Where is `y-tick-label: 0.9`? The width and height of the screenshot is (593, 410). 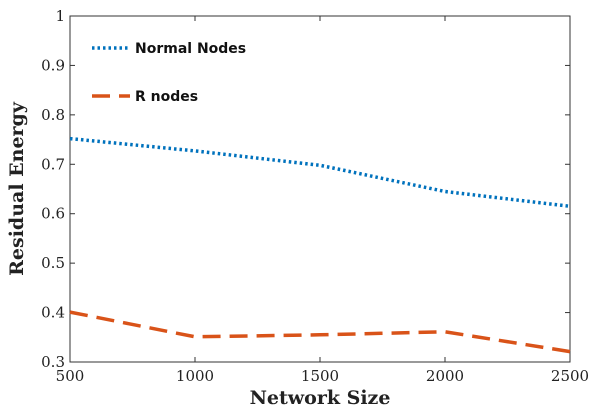 y-tick-label: 0.9 is located at coordinates (53, 65).